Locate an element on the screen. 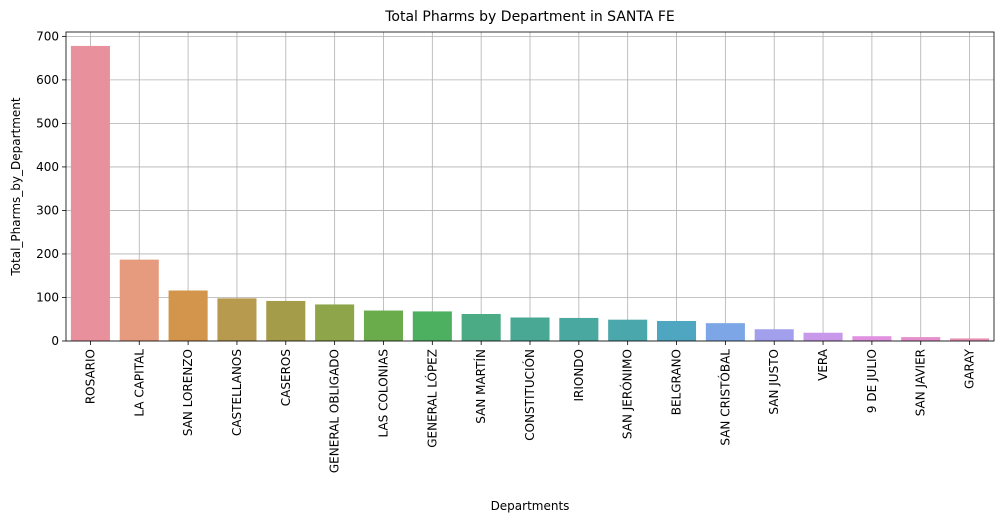 The image size is (1005, 523). x-tick-label: ROSARIO is located at coordinates (90, 376).